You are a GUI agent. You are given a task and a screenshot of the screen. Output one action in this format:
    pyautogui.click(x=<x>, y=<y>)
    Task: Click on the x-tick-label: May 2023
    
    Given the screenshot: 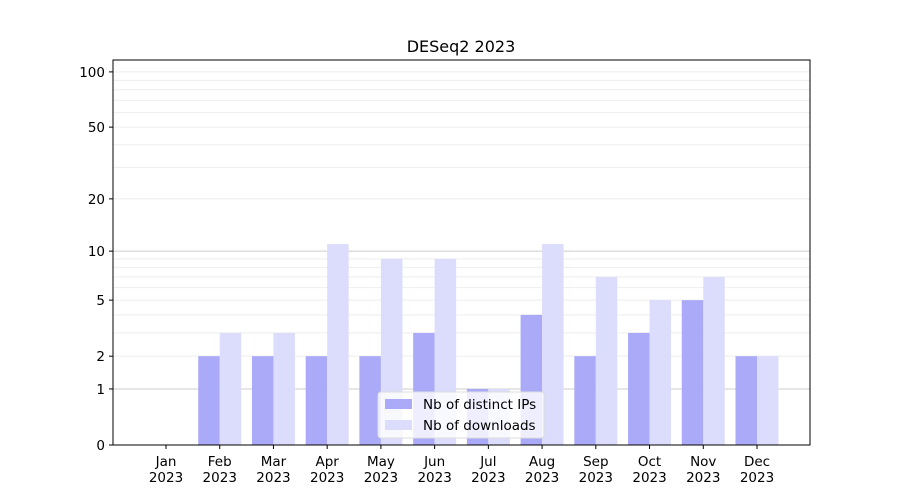 What is the action you would take?
    pyautogui.click(x=381, y=470)
    